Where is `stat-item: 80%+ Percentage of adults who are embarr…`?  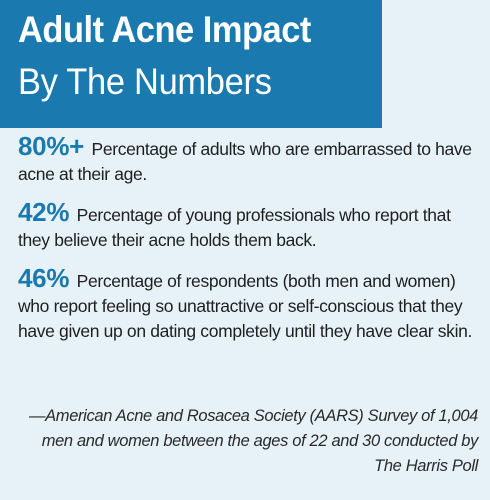
stat-item: 80%+ Percentage of adults who are embarr… is located at coordinates (251, 159).